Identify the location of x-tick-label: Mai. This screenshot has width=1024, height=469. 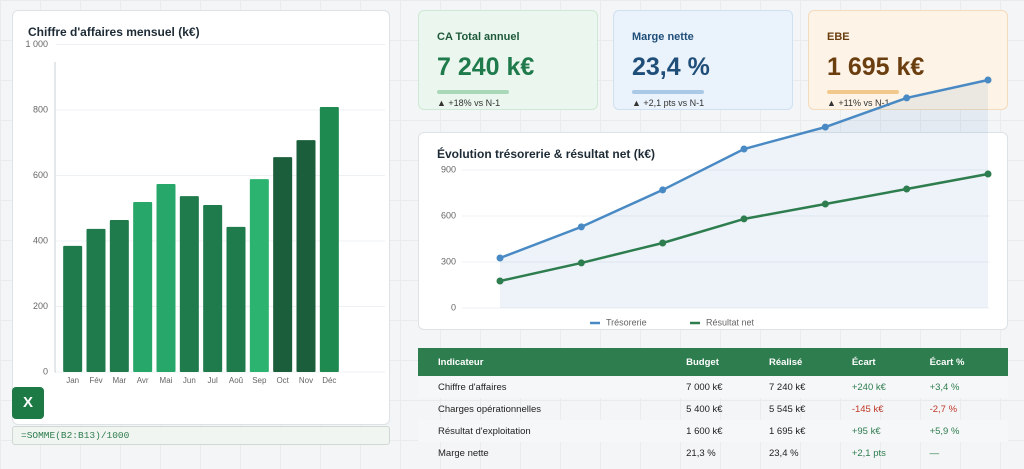
(166, 380).